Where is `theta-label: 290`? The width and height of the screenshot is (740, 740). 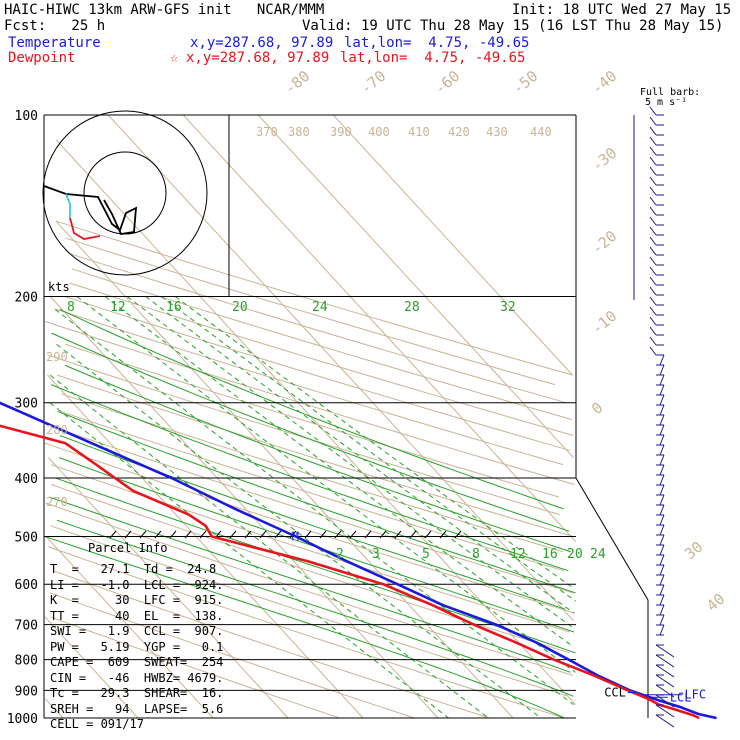
theta-label: 290 is located at coordinates (57, 357).